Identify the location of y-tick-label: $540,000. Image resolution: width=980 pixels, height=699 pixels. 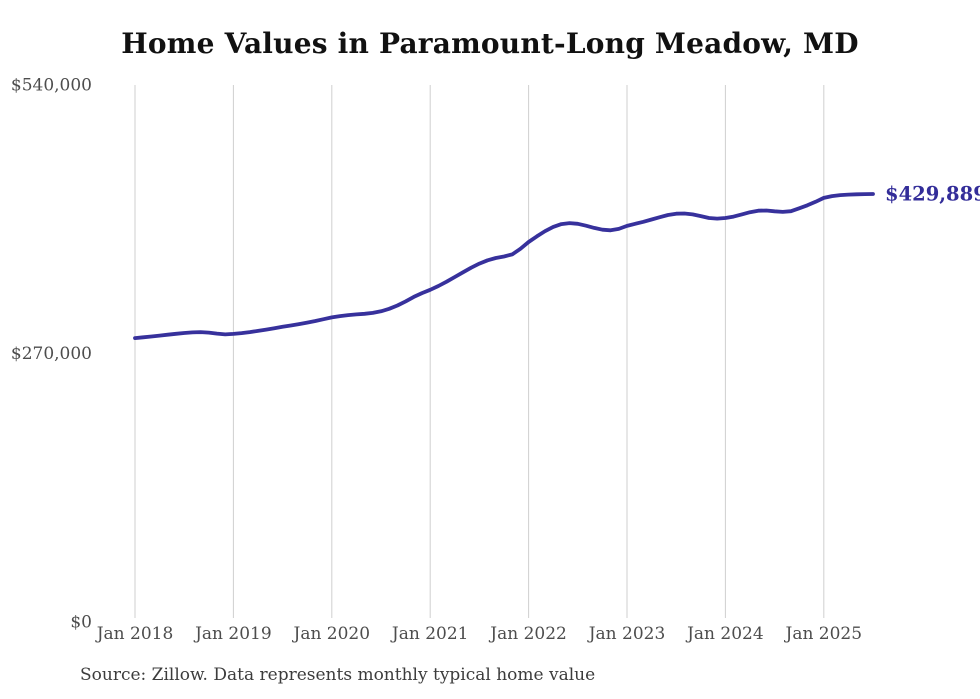
(51, 86).